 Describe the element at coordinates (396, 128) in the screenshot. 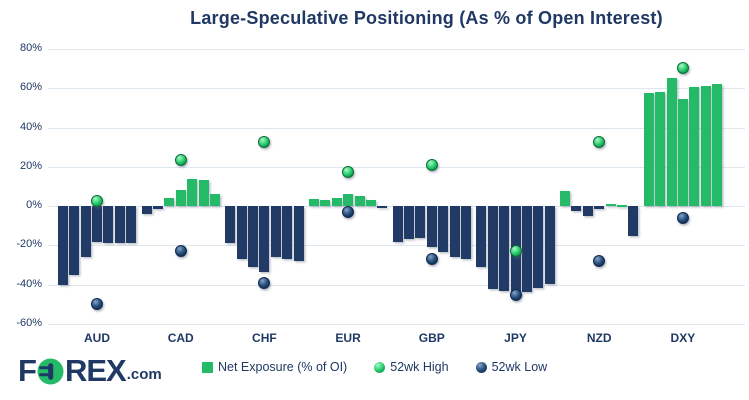

I see `gridline-40%` at that location.